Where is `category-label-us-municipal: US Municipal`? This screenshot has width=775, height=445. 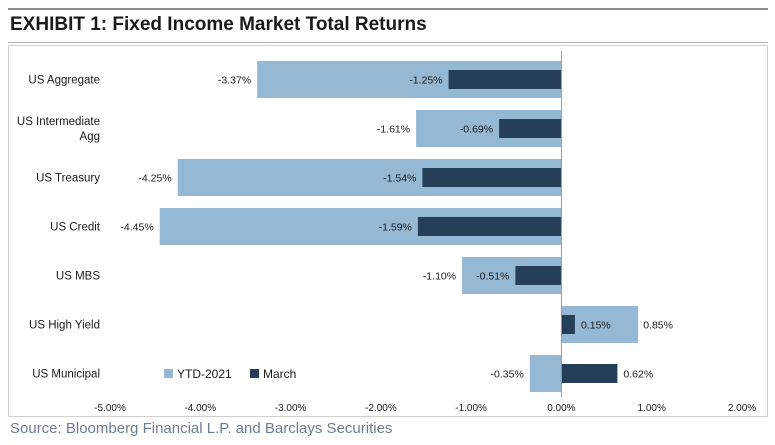 category-label-us-municipal: US Municipal is located at coordinates (66, 375).